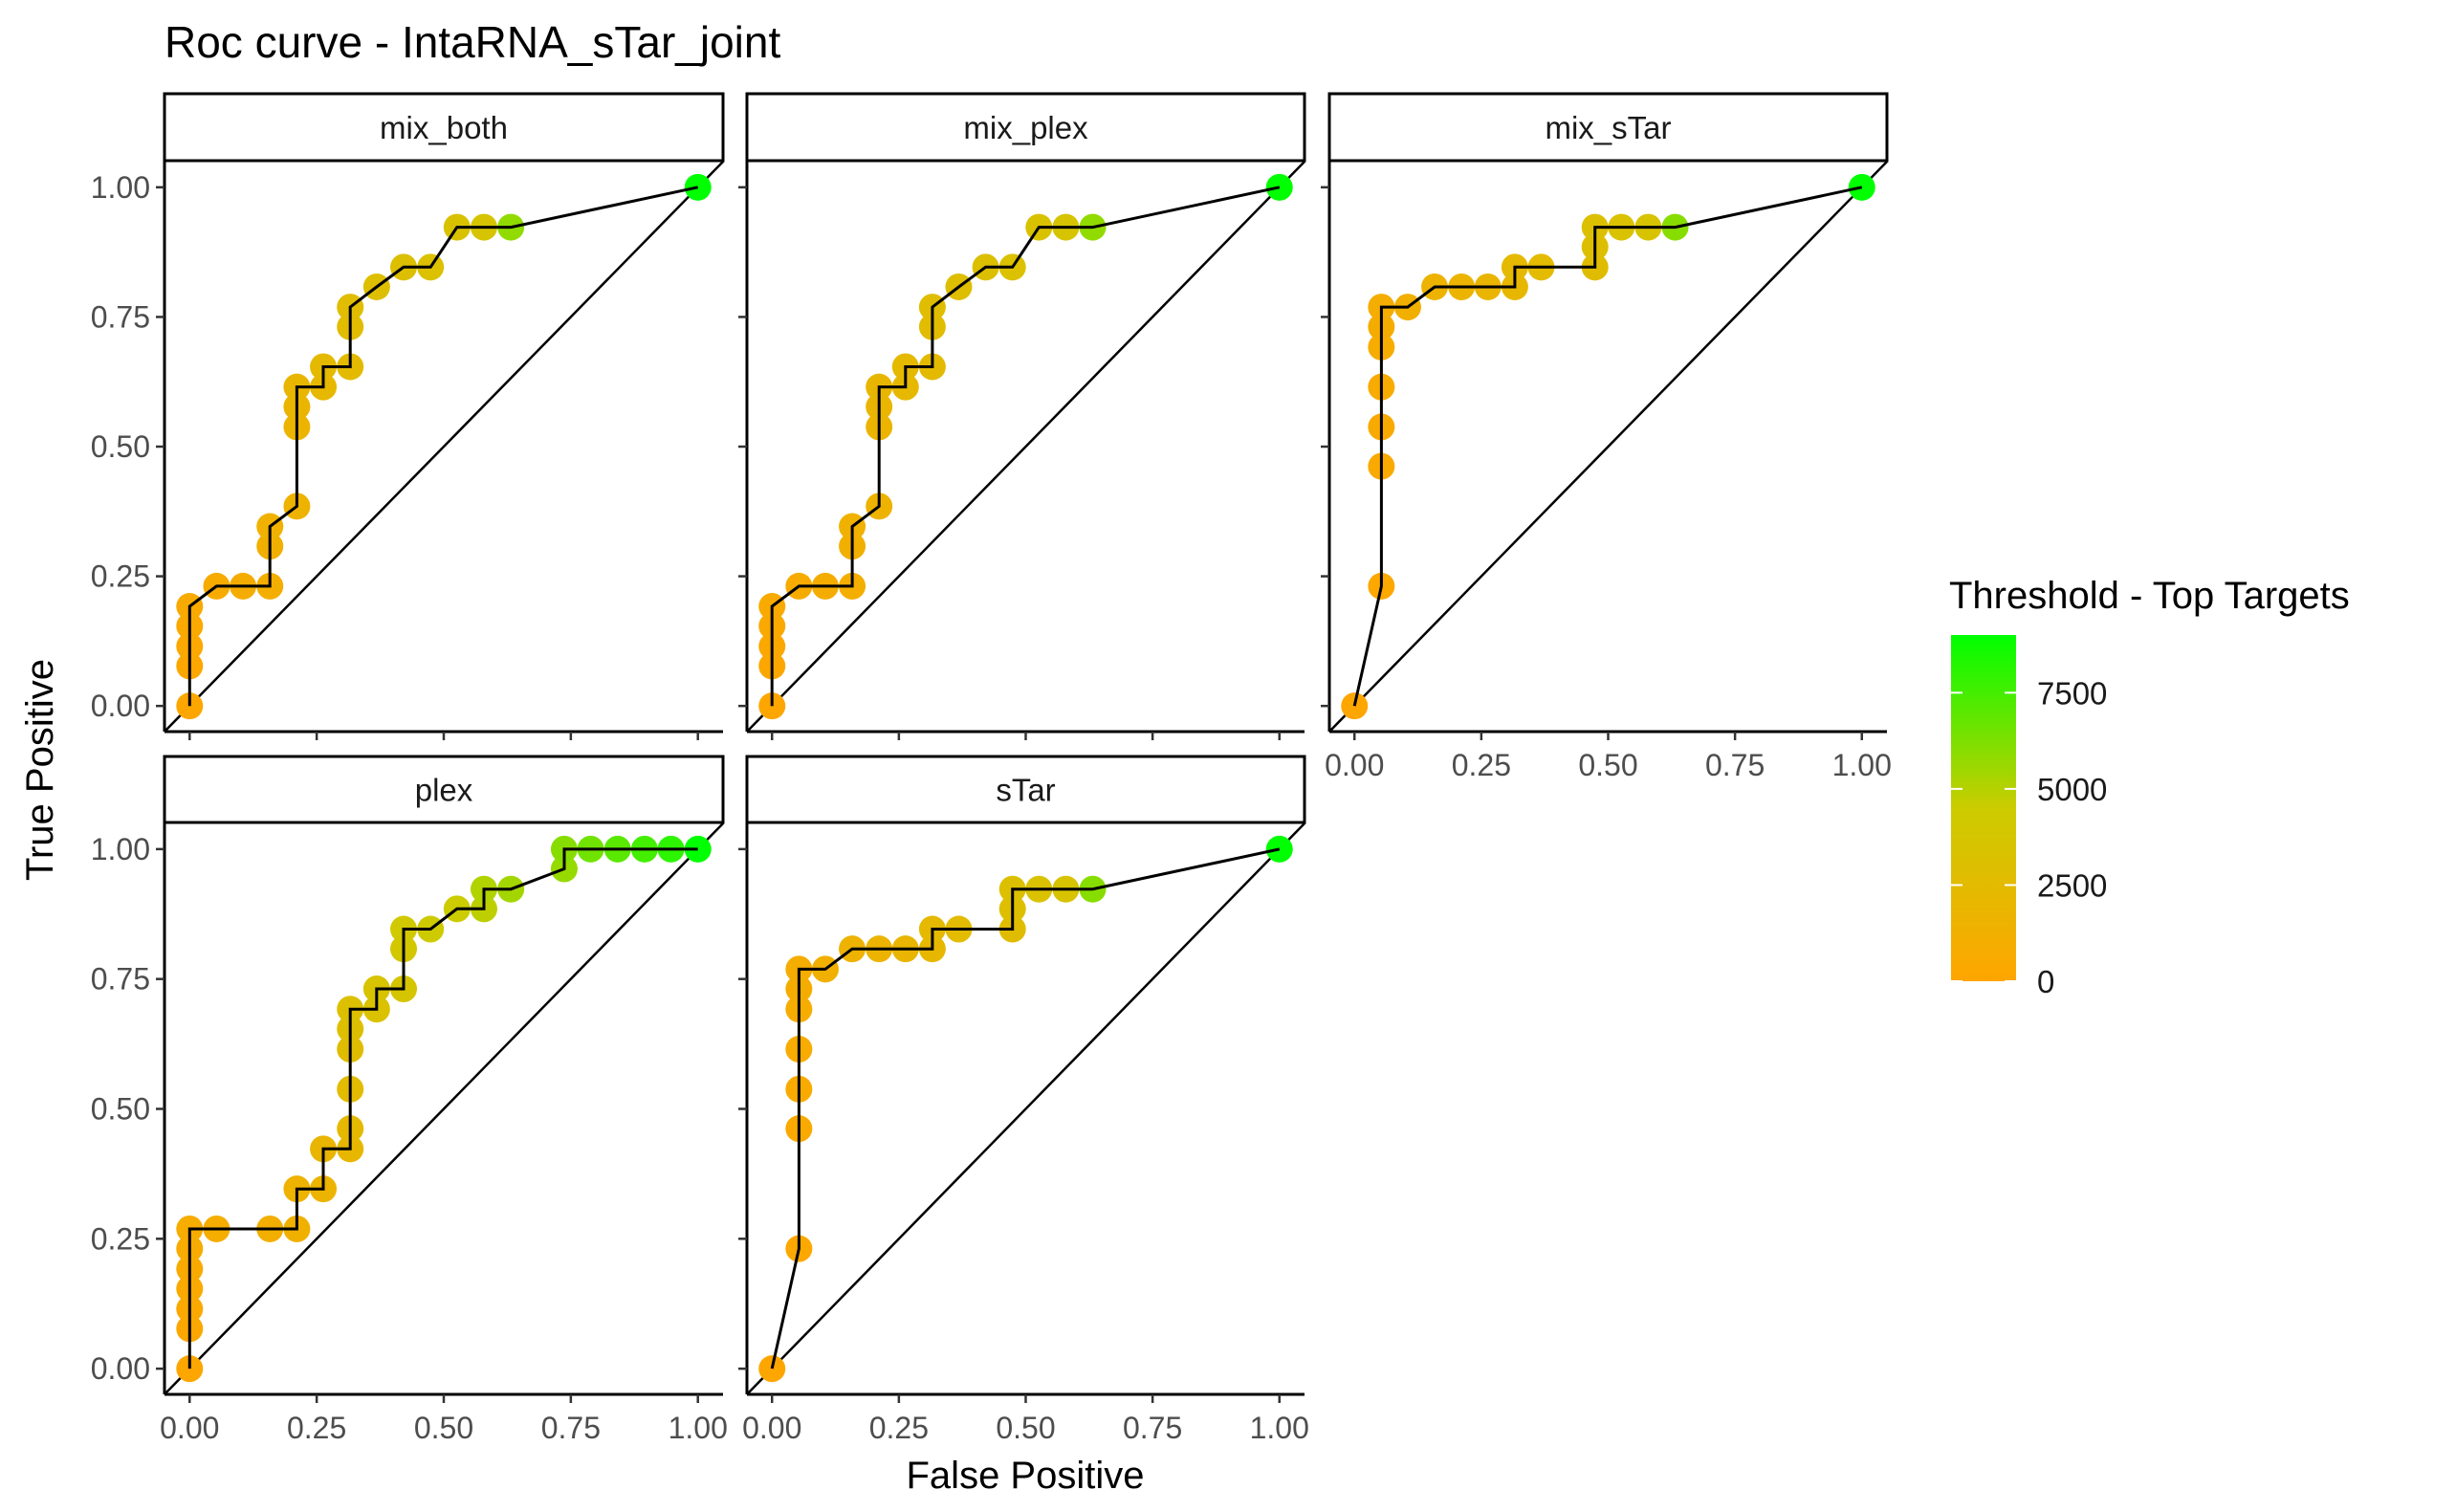  I want to click on panel-mix-both: mix_both 0.00 0.25 0.50 0.75 1.00, so click(408, 416).